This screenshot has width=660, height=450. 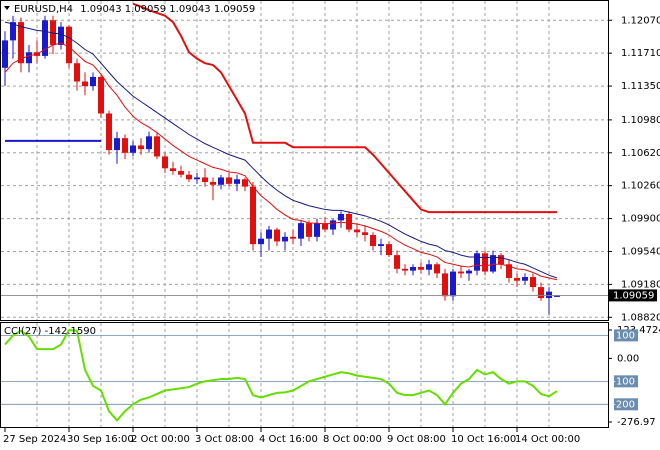 What do you see at coordinates (34, 439) in the screenshot?
I see `x-tick-label: 27 Sep 2024` at bounding box center [34, 439].